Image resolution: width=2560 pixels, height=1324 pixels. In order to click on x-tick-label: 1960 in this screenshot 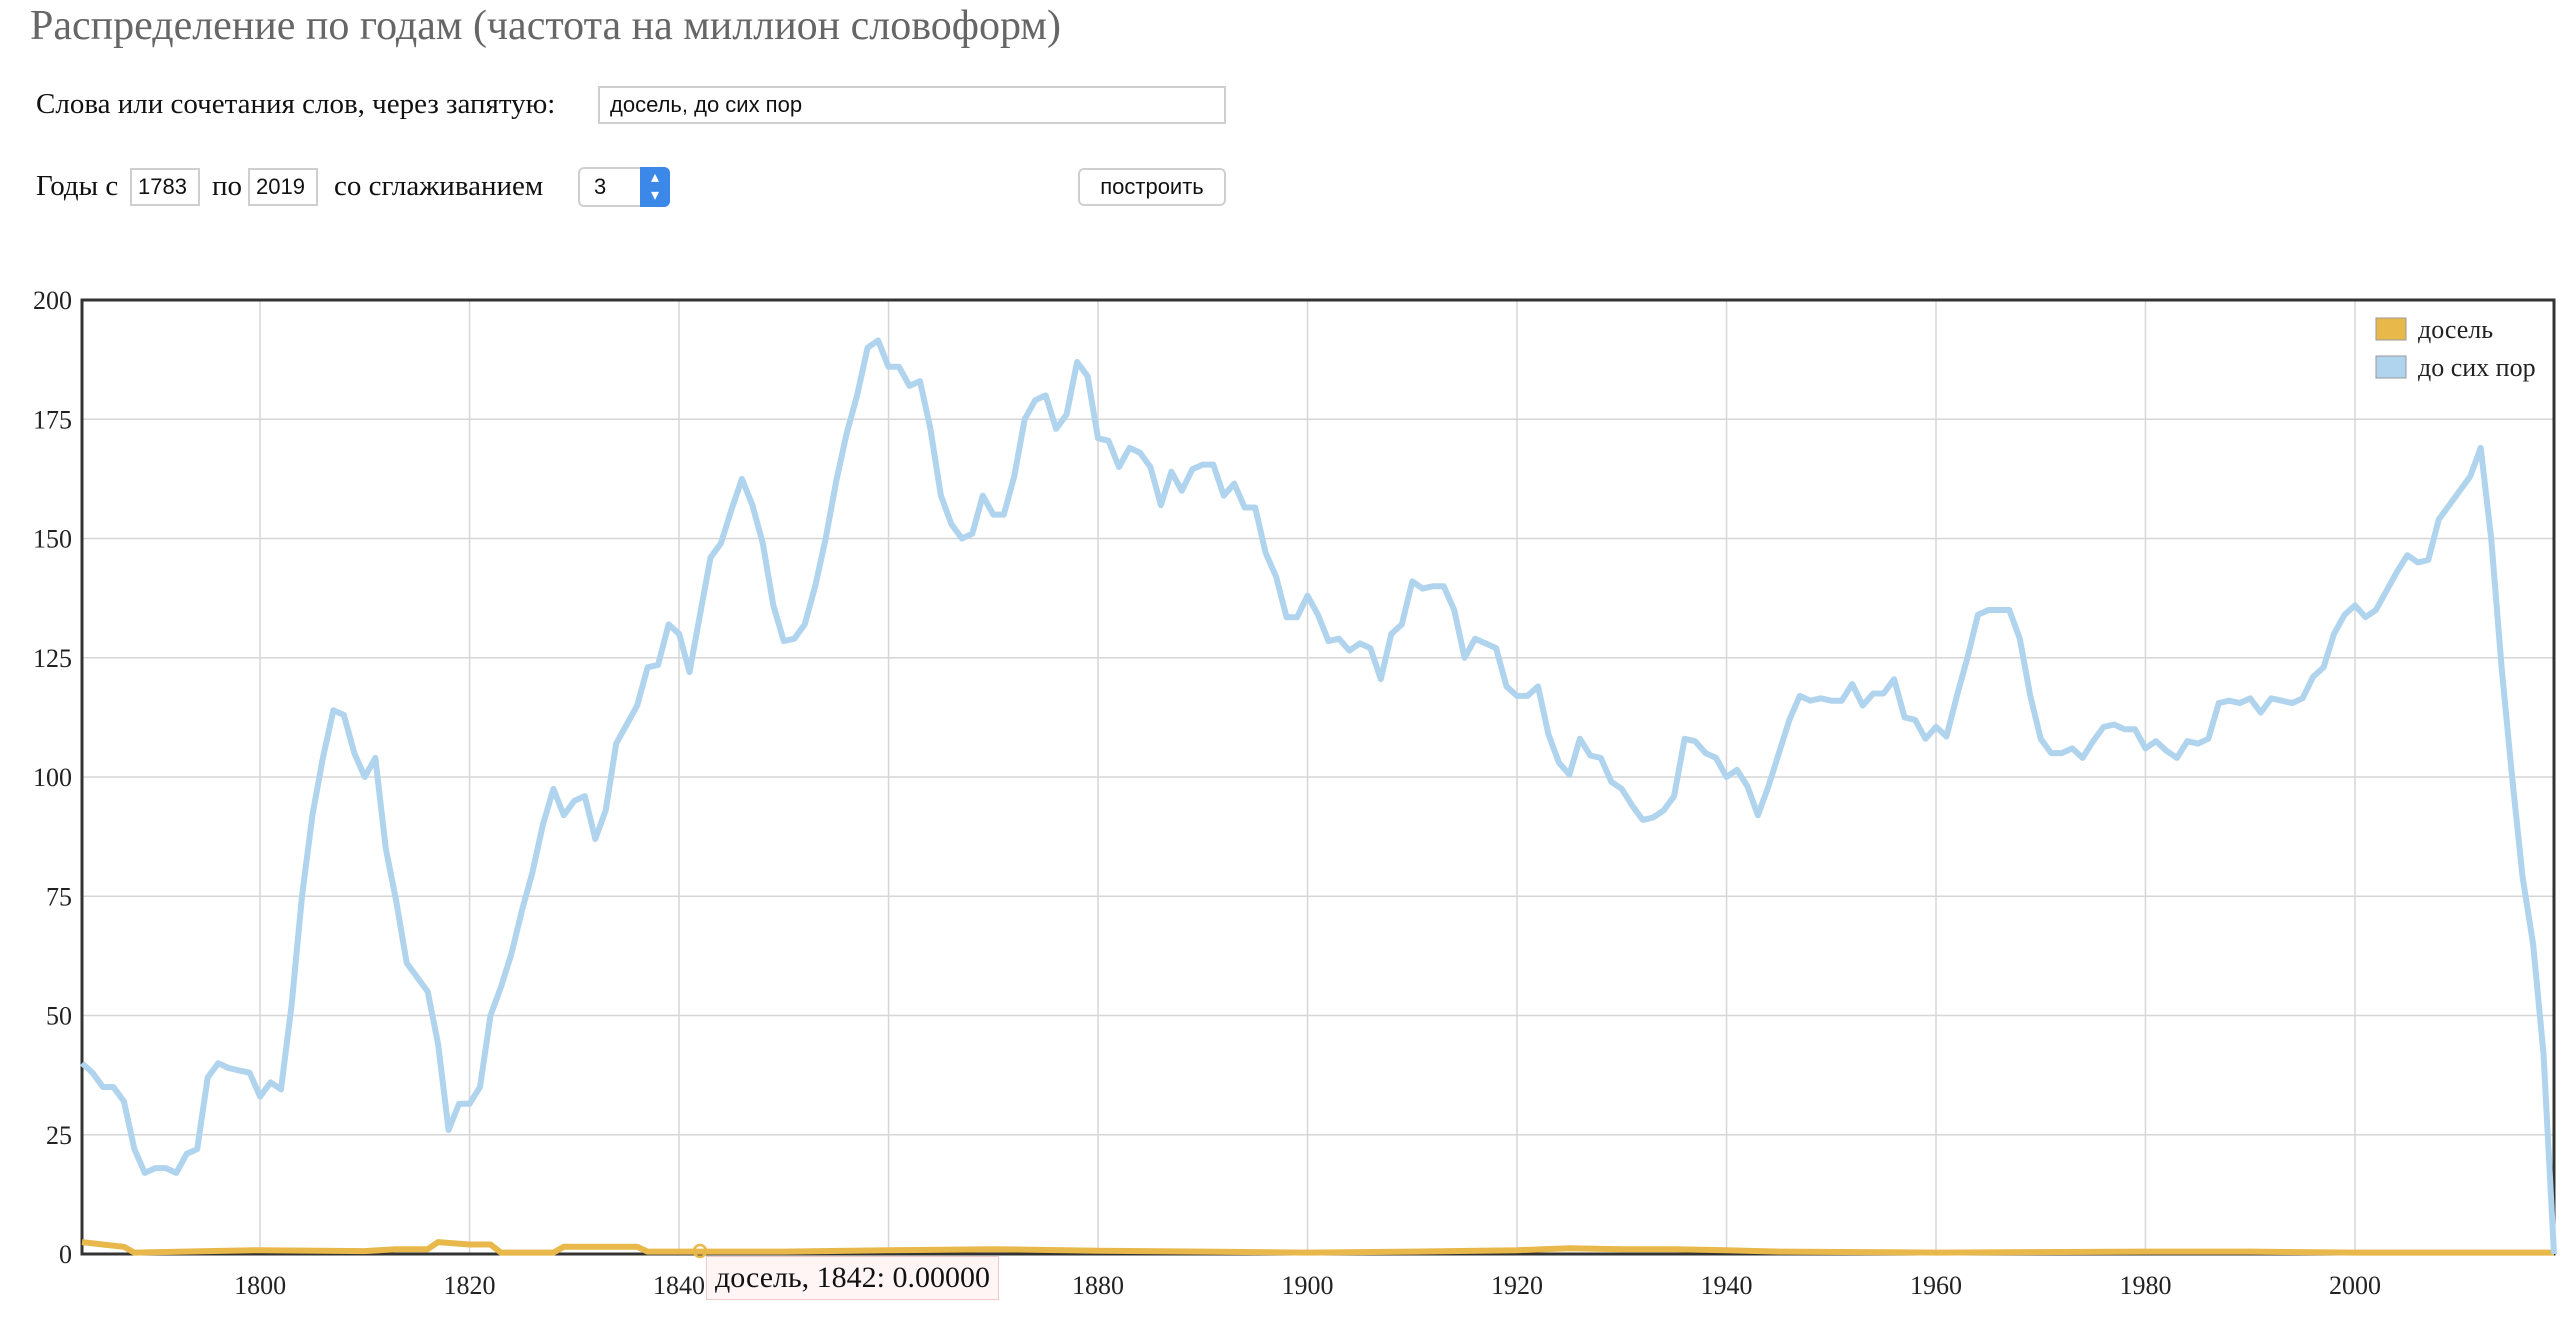, I will do `click(1936, 1285)`.